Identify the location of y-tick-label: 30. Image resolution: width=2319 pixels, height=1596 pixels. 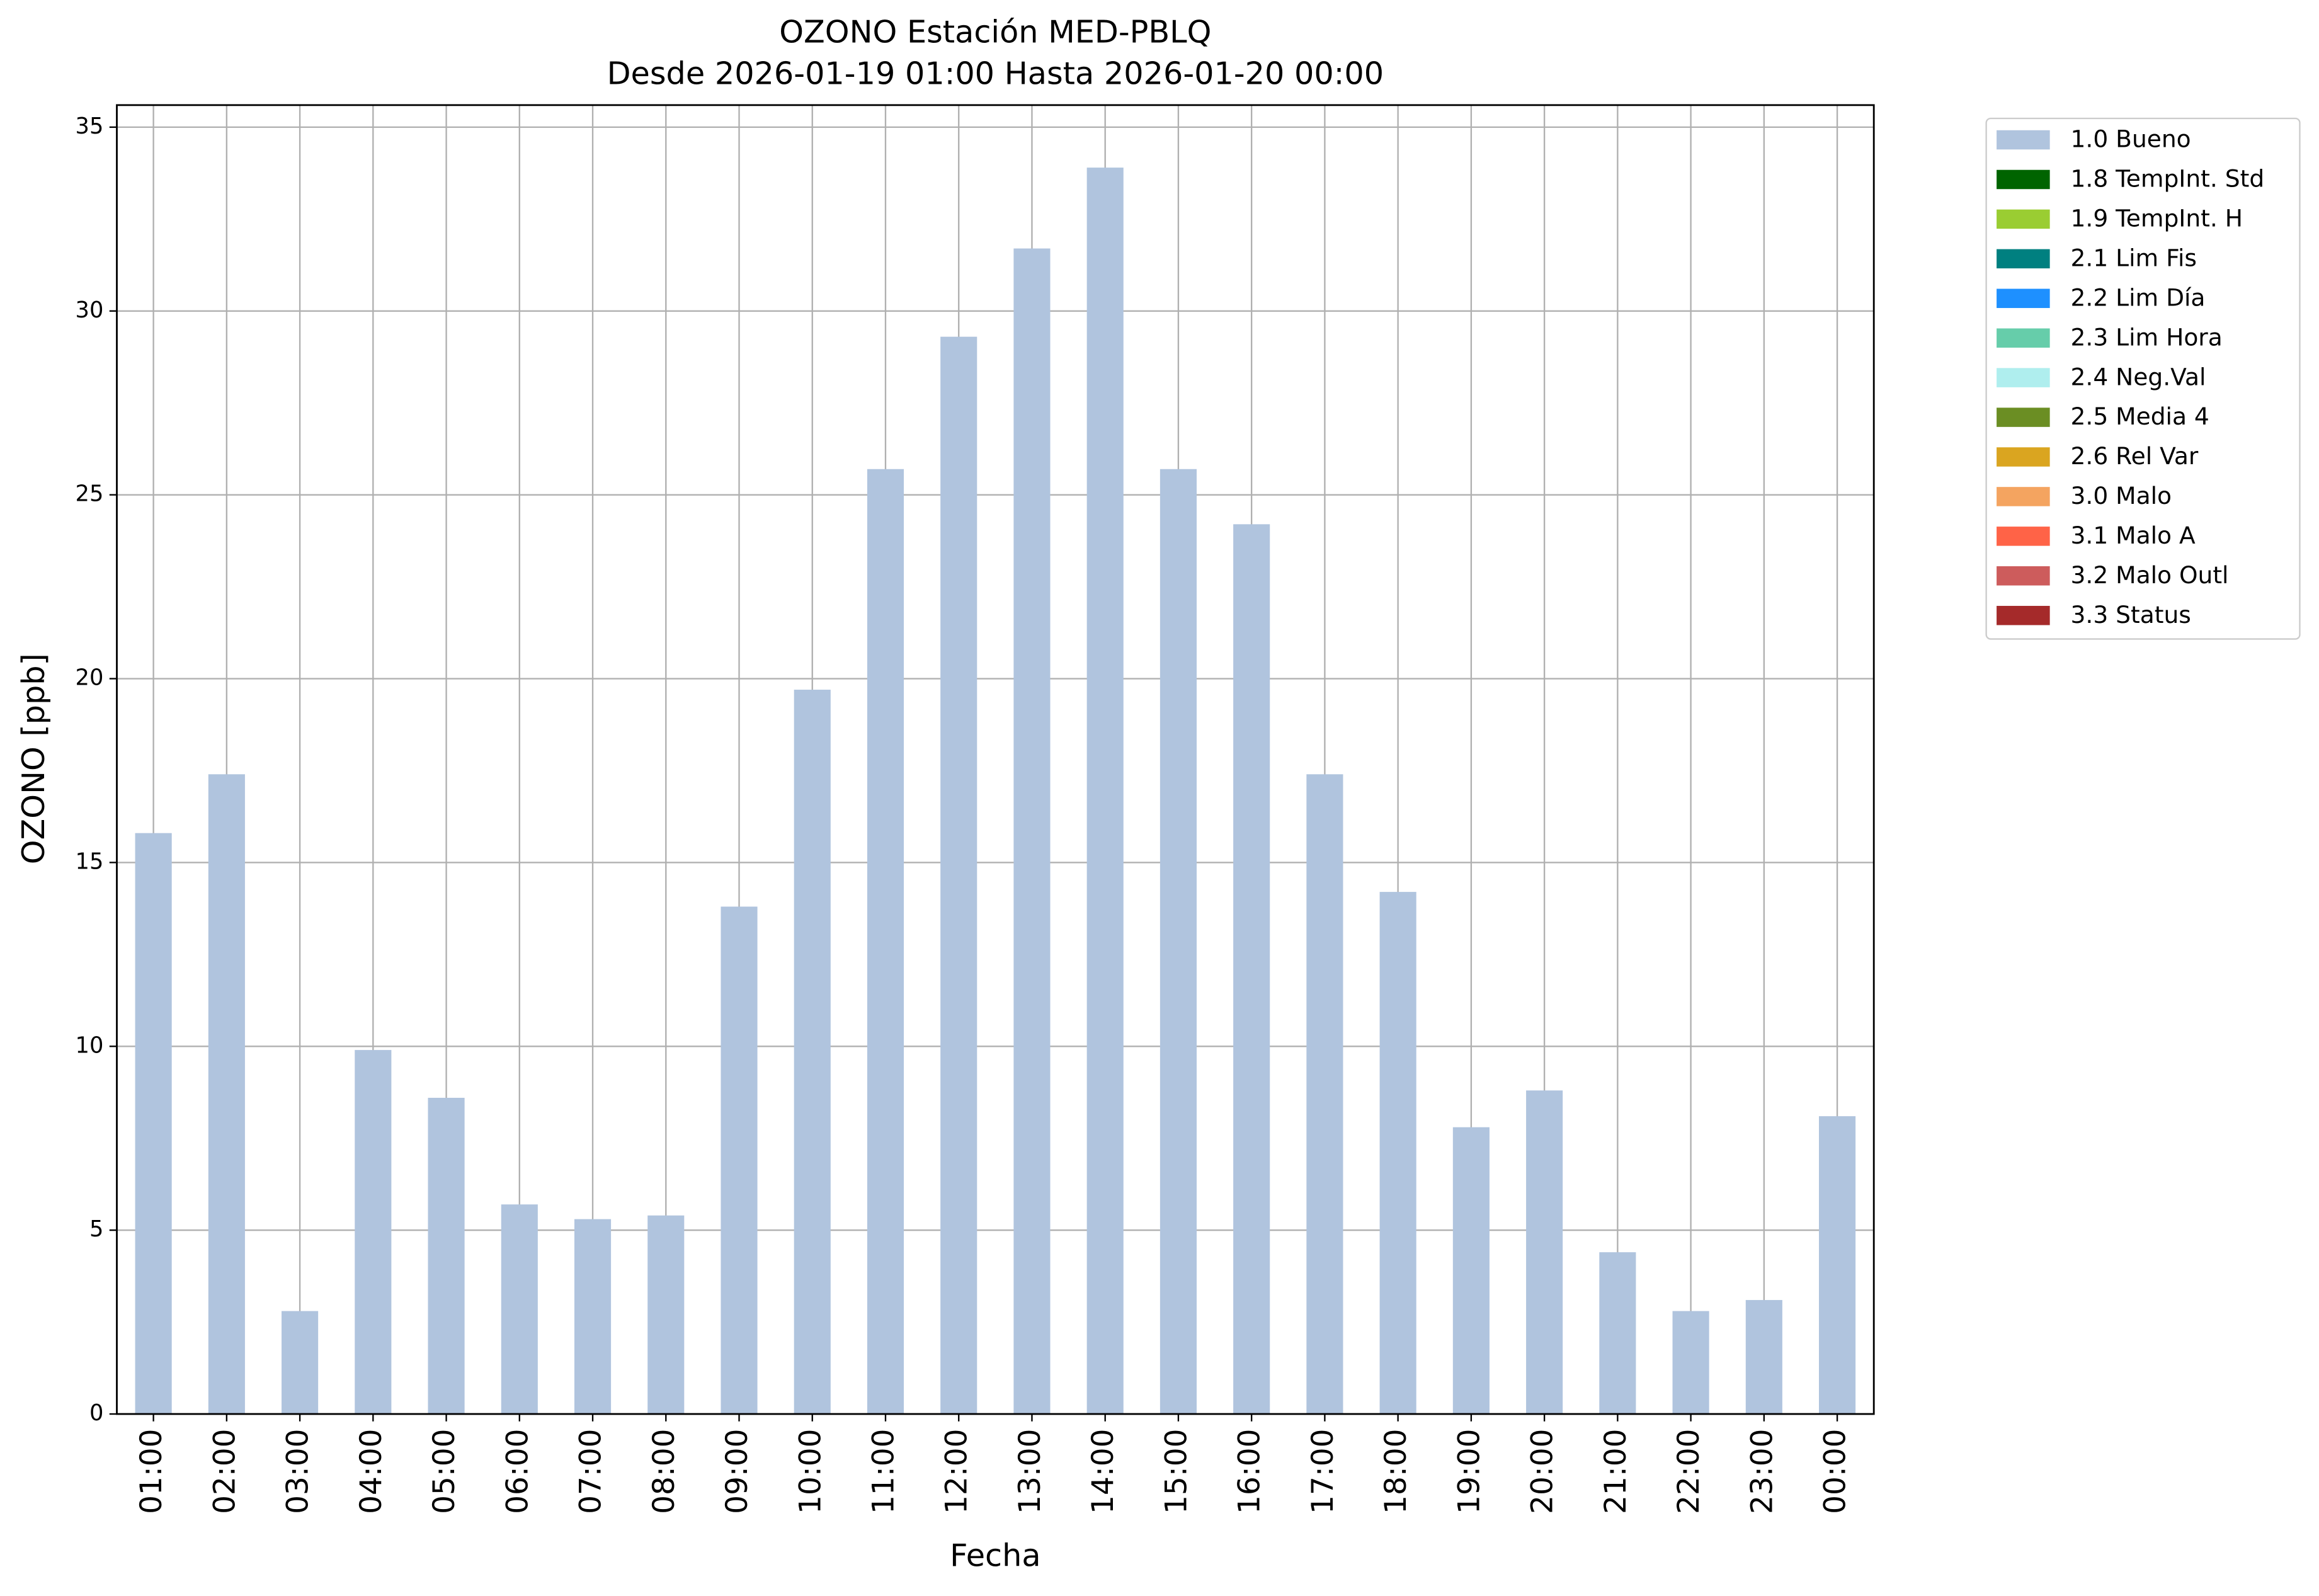
(90, 310).